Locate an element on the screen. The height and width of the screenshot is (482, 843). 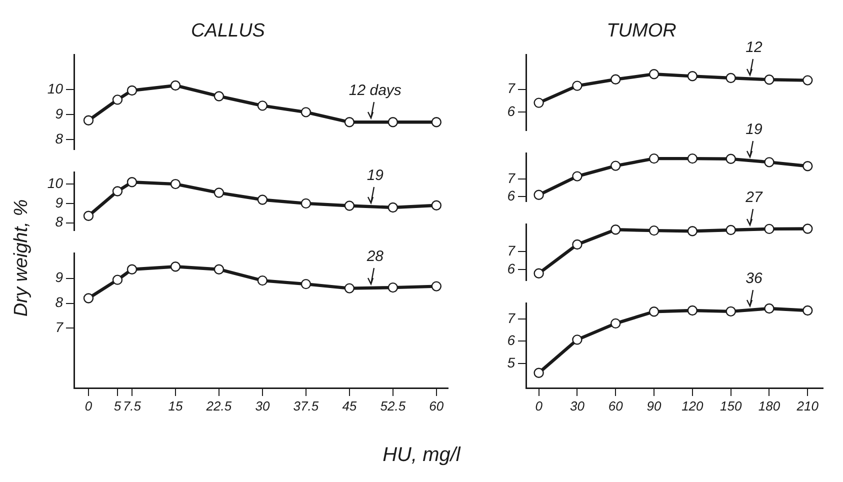
x-tick-label: 210 is located at coordinates (808, 406).